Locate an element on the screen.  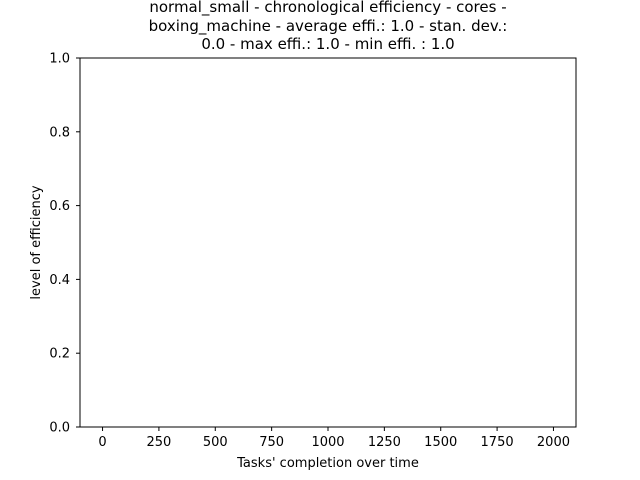
y-tick-label: 0.0 is located at coordinates (59, 428).